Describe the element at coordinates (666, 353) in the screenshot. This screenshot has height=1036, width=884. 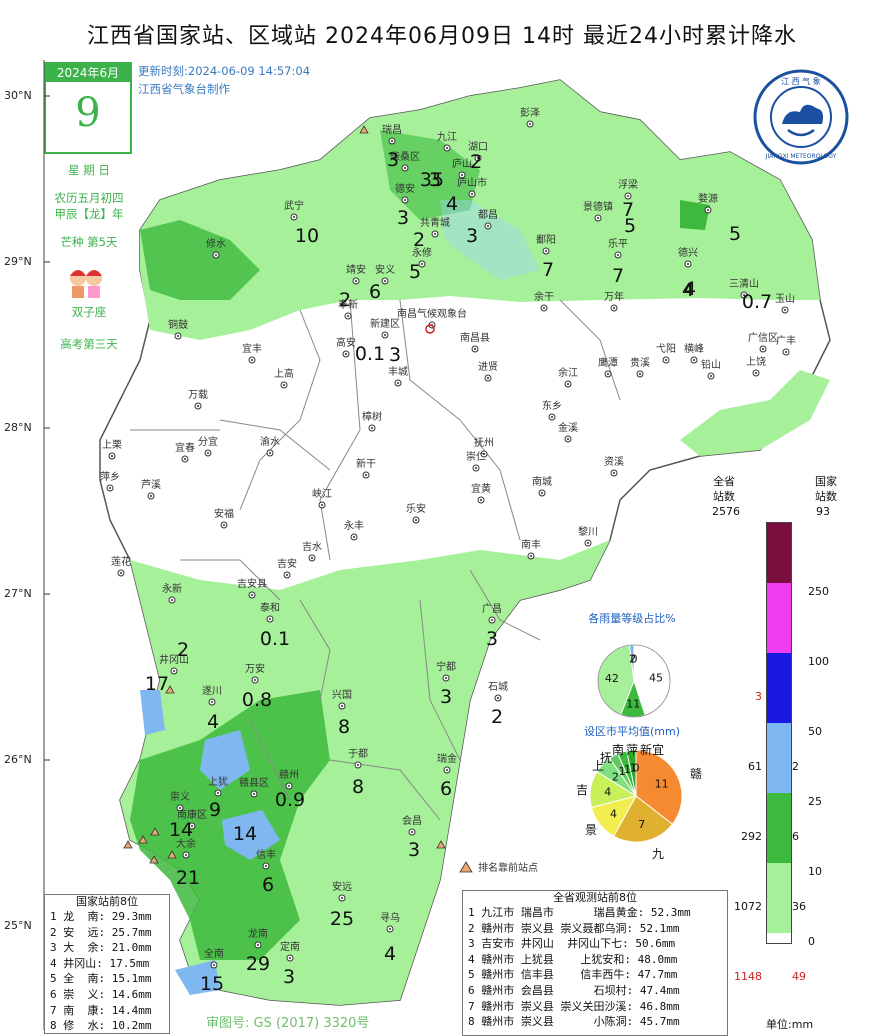
I see `station-marker: 弋阳` at that location.